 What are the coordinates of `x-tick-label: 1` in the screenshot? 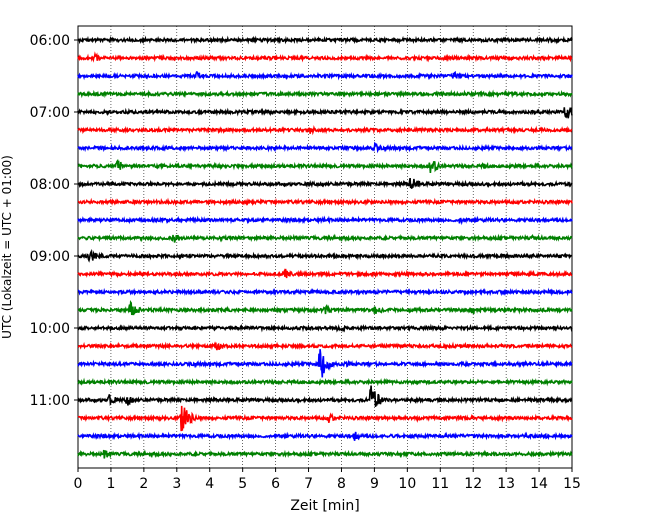 It's located at (110, 484).